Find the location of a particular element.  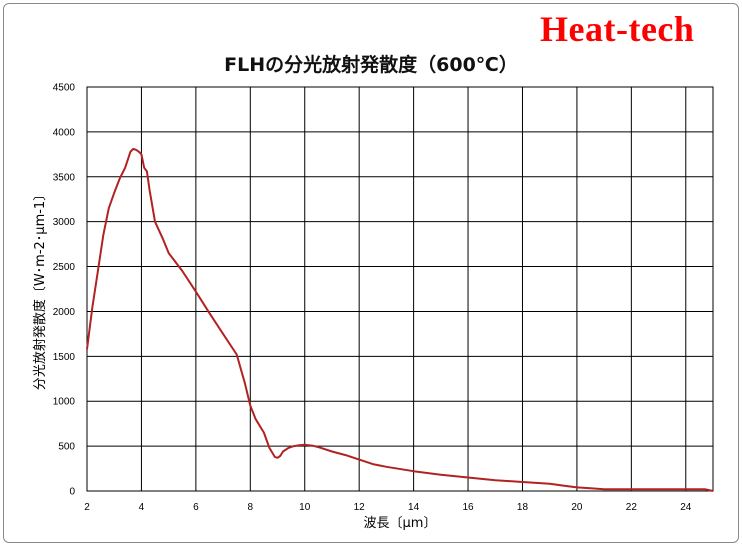

x-tick-label: 20 is located at coordinates (577, 507).